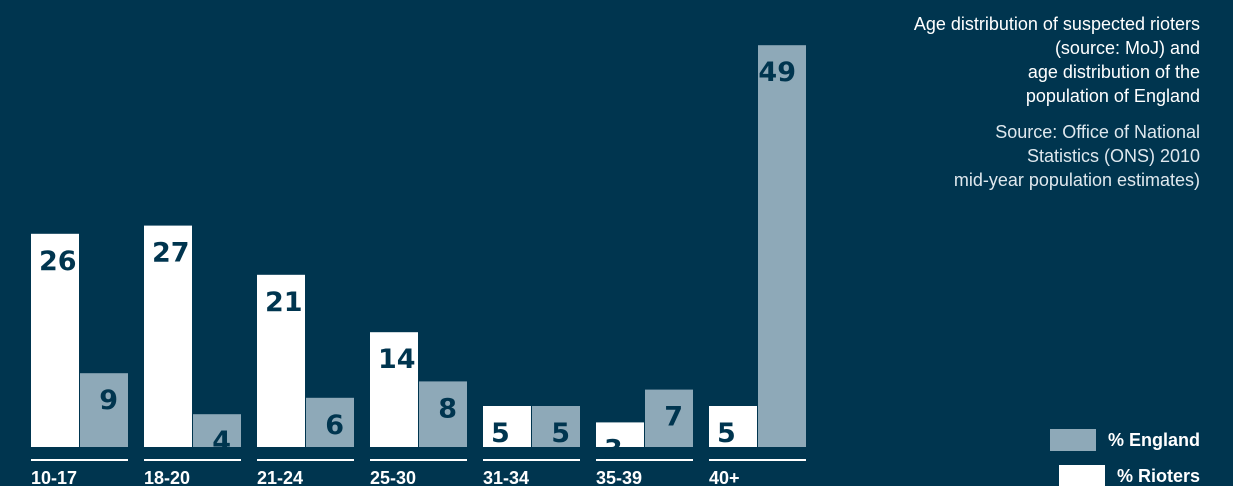  What do you see at coordinates (1100, 440) in the screenshot?
I see `legend-item-england: % England` at bounding box center [1100, 440].